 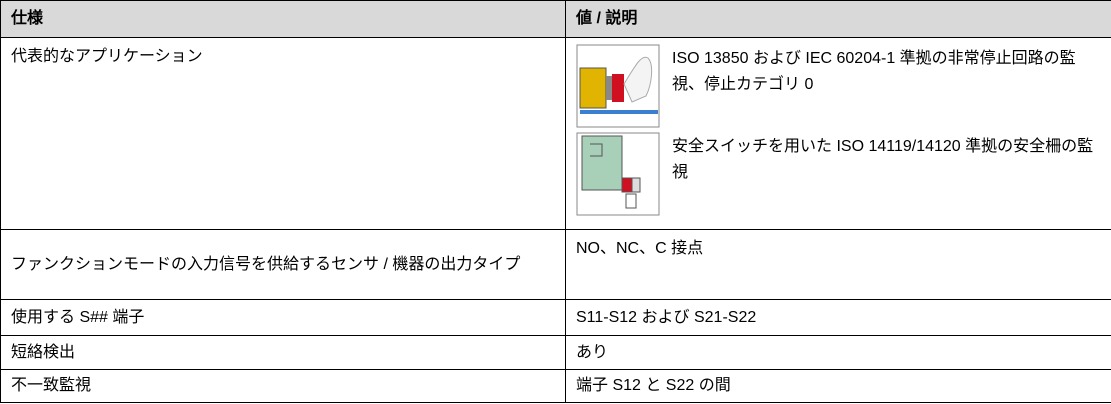 I want to click on estop-icon, so click(x=618, y=86).